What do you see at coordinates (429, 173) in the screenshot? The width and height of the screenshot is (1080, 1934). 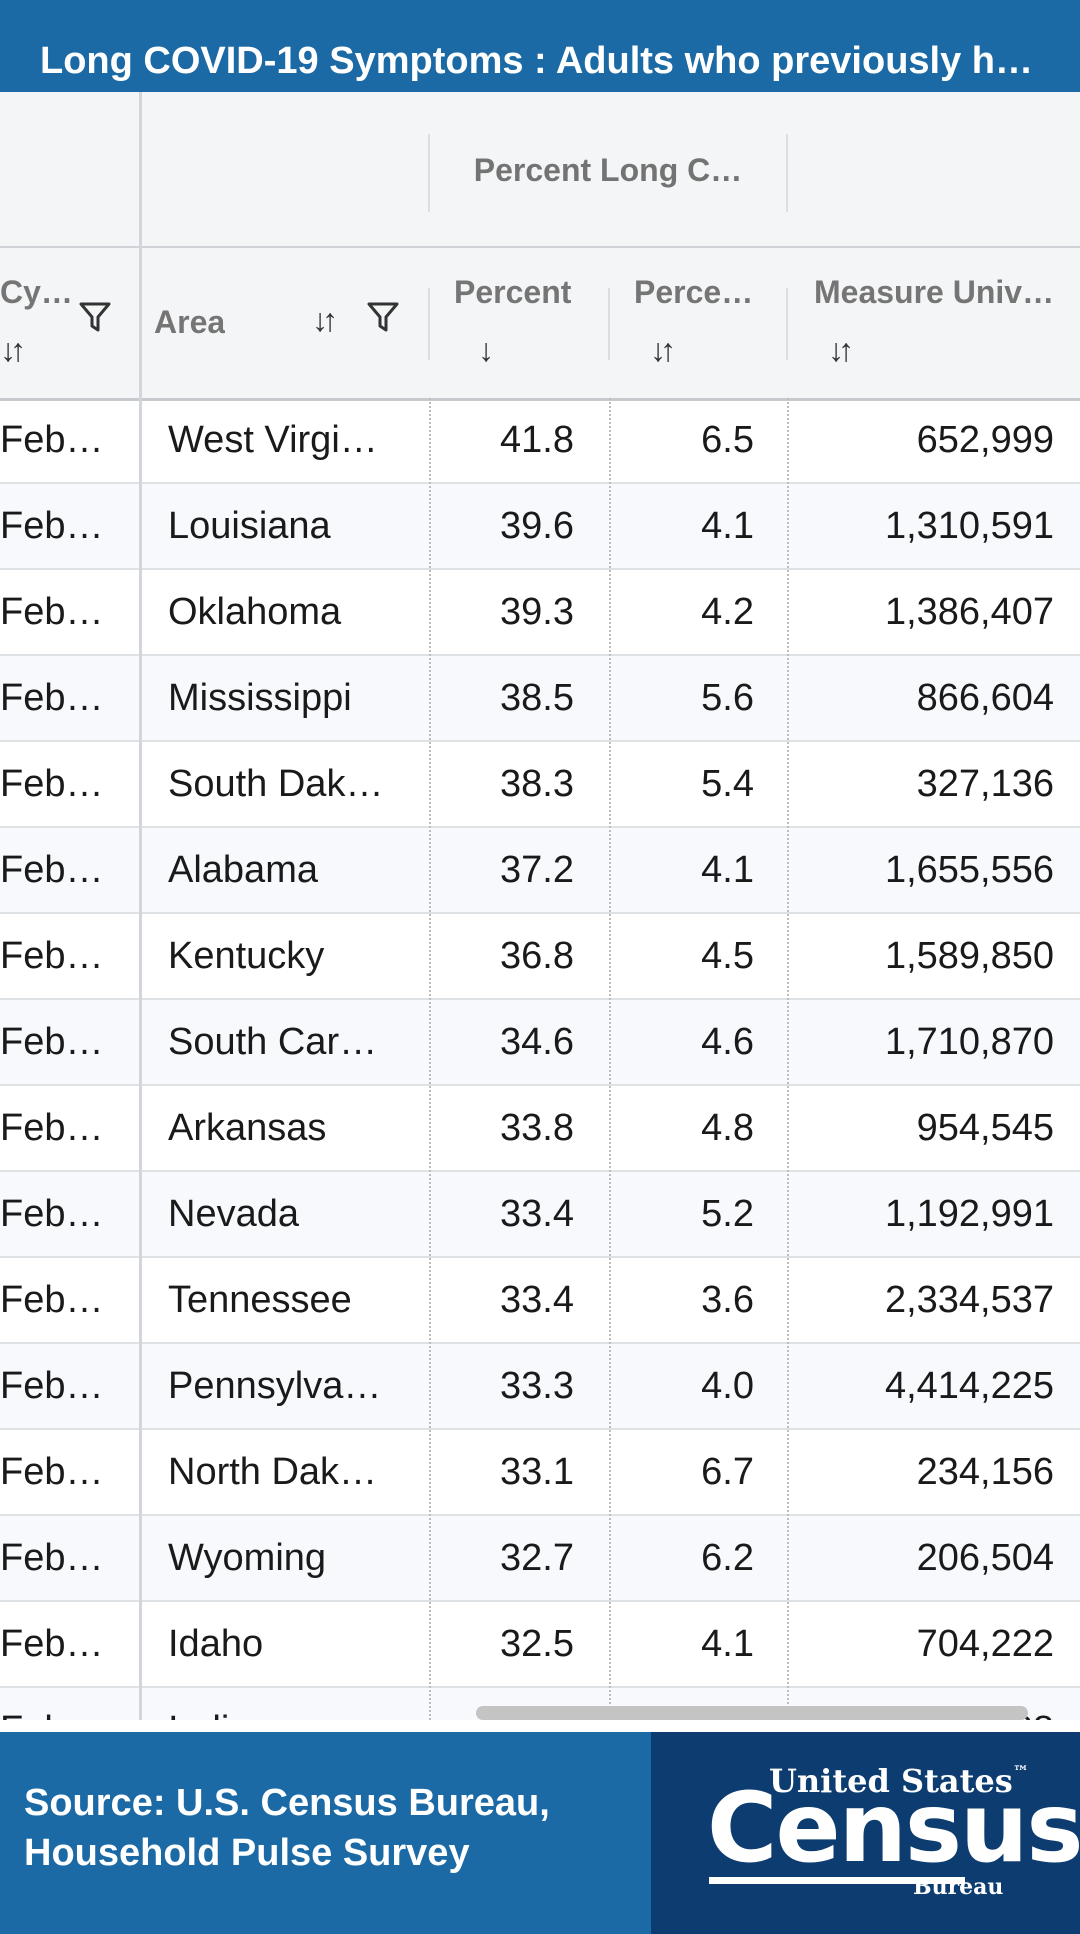 I see `group-separator` at bounding box center [429, 173].